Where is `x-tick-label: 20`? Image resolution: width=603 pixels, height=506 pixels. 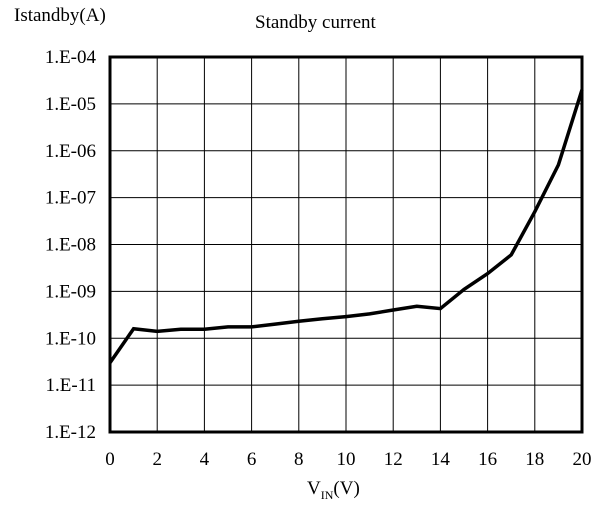 x-tick-label: 20 is located at coordinates (582, 459).